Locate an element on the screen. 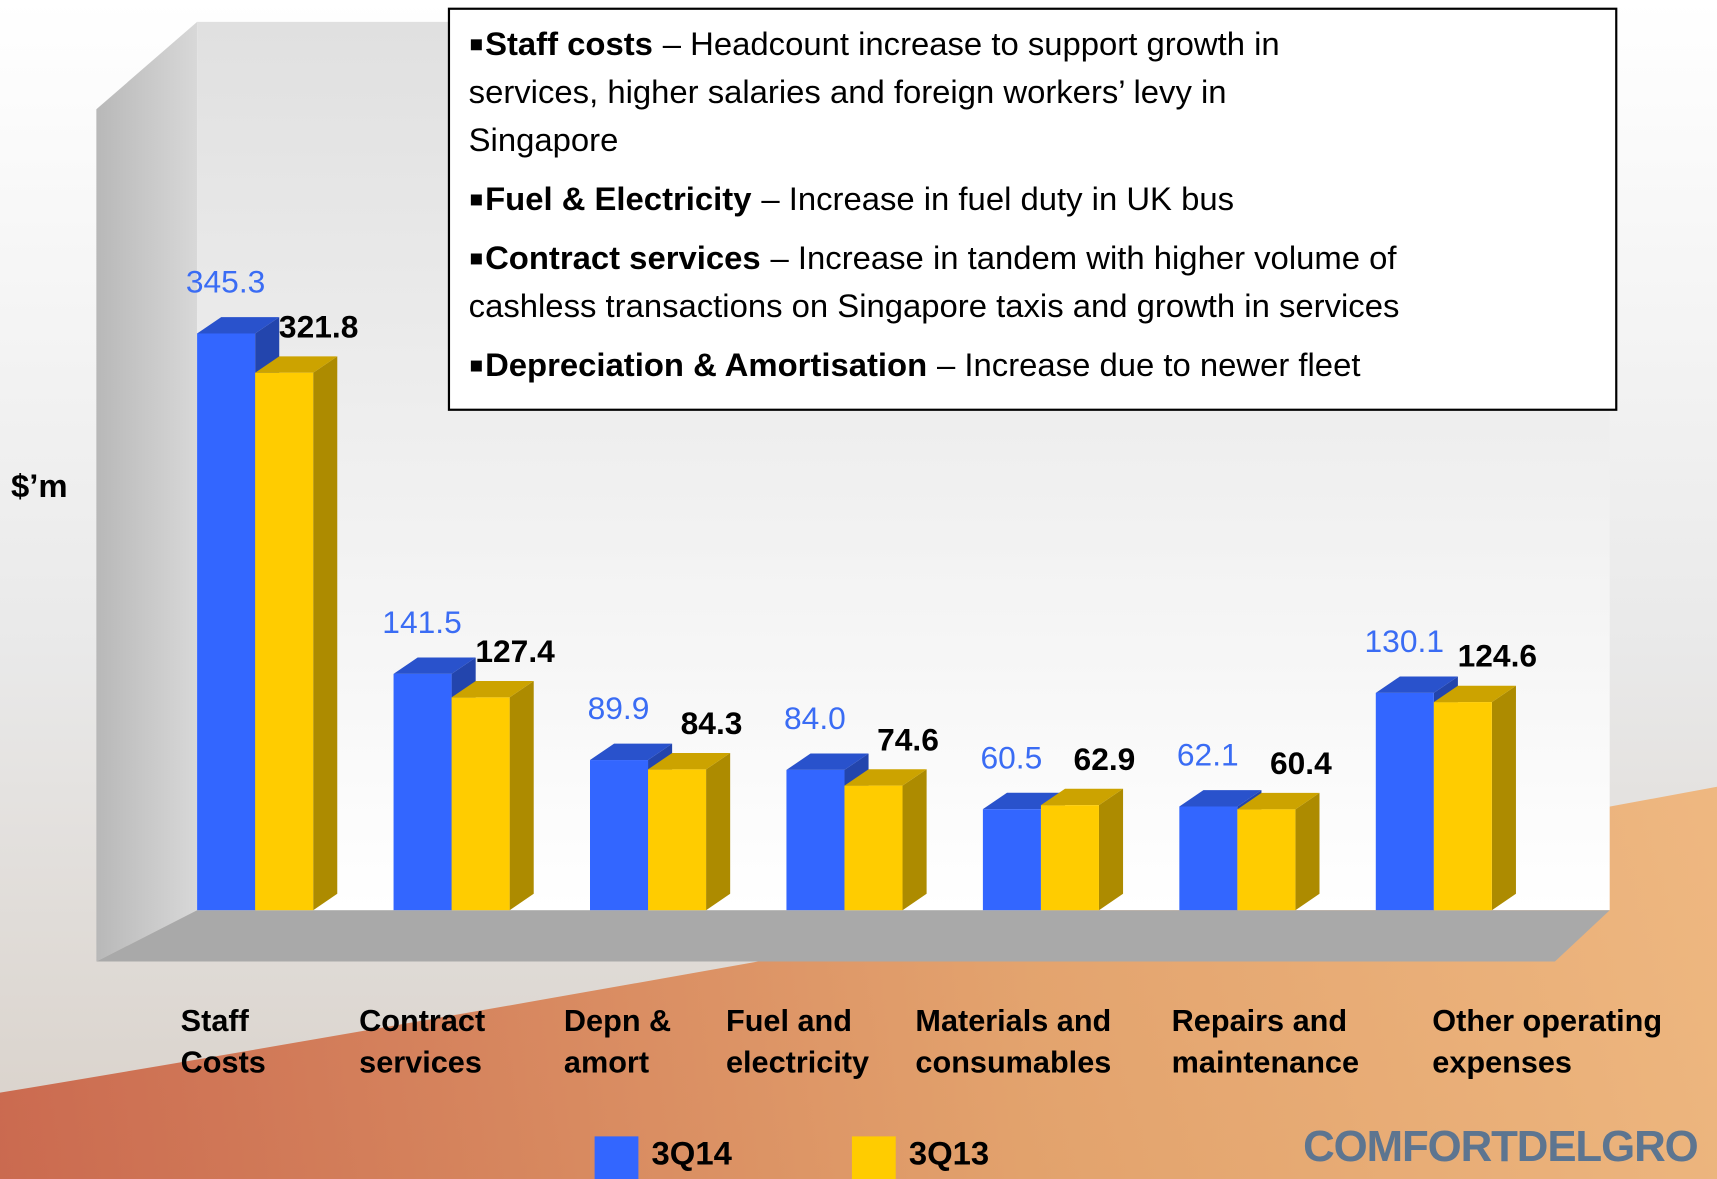 This screenshot has width=1717, height=1179. note-term: Contract services is located at coordinates (623, 257).